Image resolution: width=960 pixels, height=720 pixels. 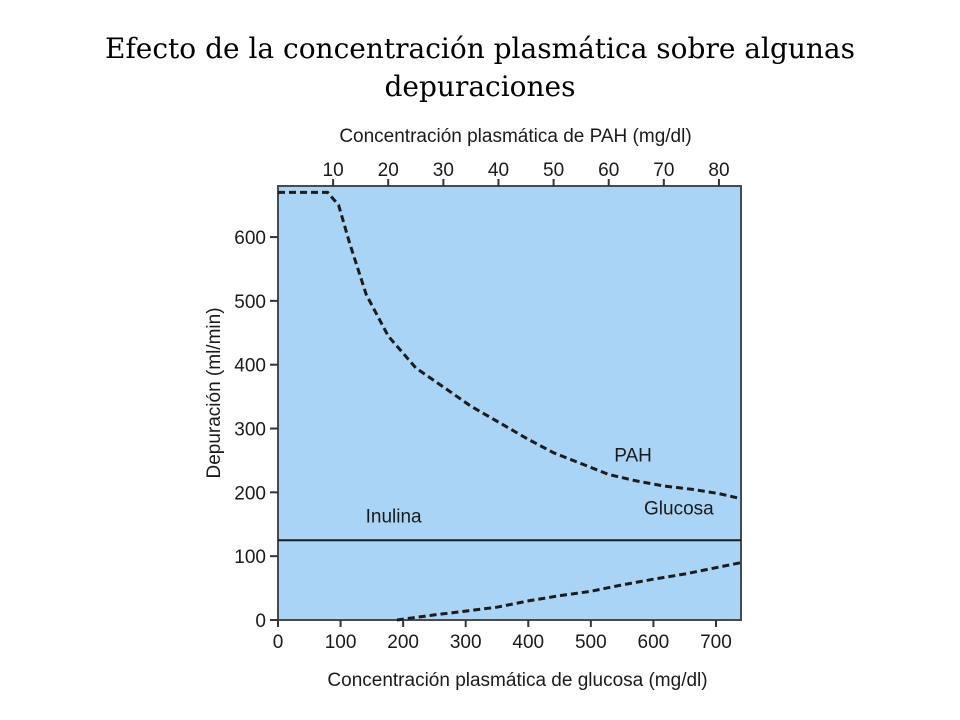 What do you see at coordinates (716, 642) in the screenshot?
I see `x-bottom-tick-label: 700` at bounding box center [716, 642].